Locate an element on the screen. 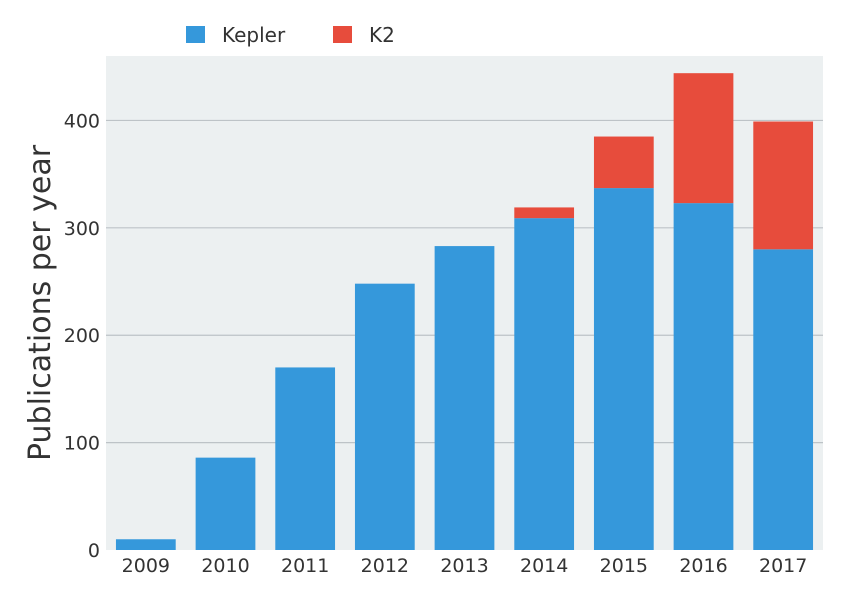 This screenshot has height=604, width=848. bar-kepler-2010 is located at coordinates (225, 503).